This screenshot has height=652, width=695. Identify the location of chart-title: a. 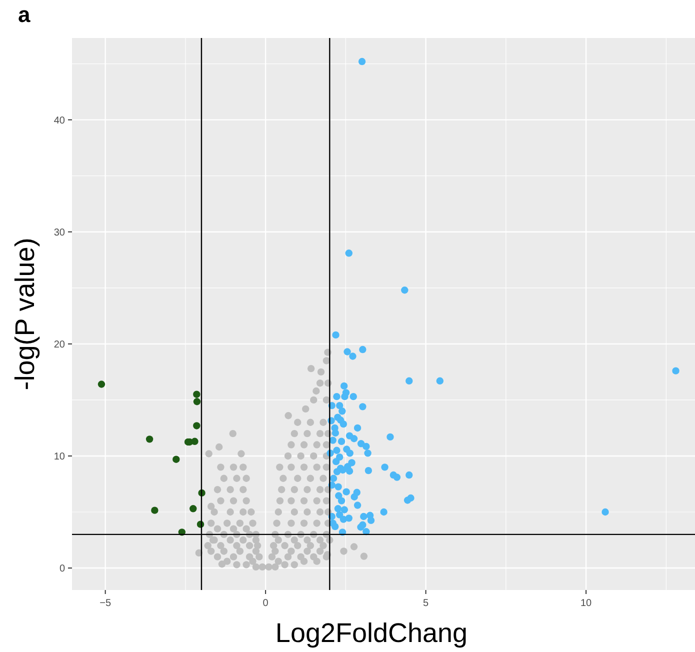
(24, 14).